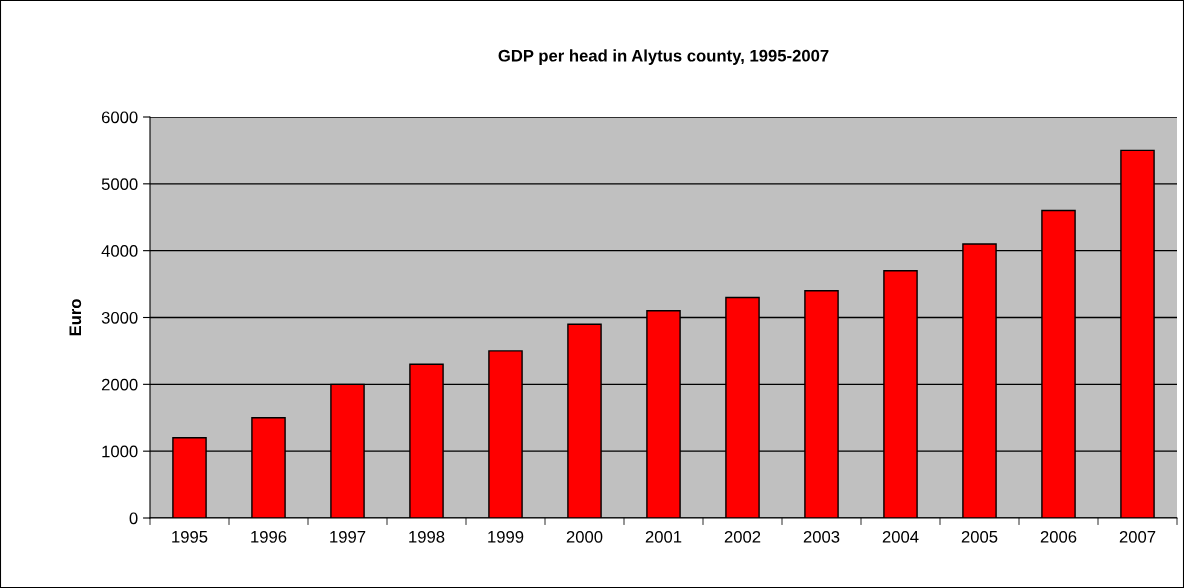  Describe the element at coordinates (979, 536) in the screenshot. I see `x-tick-label: 2005` at that location.